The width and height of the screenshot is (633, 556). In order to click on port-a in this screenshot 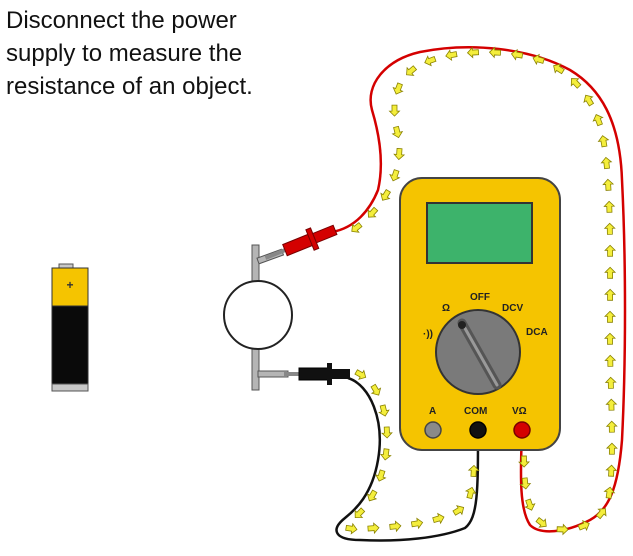, I will do `click(433, 430)`.